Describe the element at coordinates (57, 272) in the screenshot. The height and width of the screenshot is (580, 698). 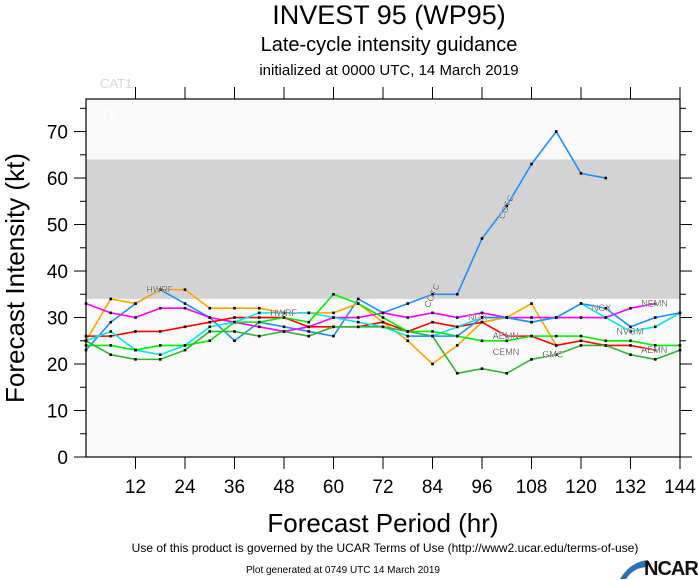
I see `y-tick-label: 40` at that location.